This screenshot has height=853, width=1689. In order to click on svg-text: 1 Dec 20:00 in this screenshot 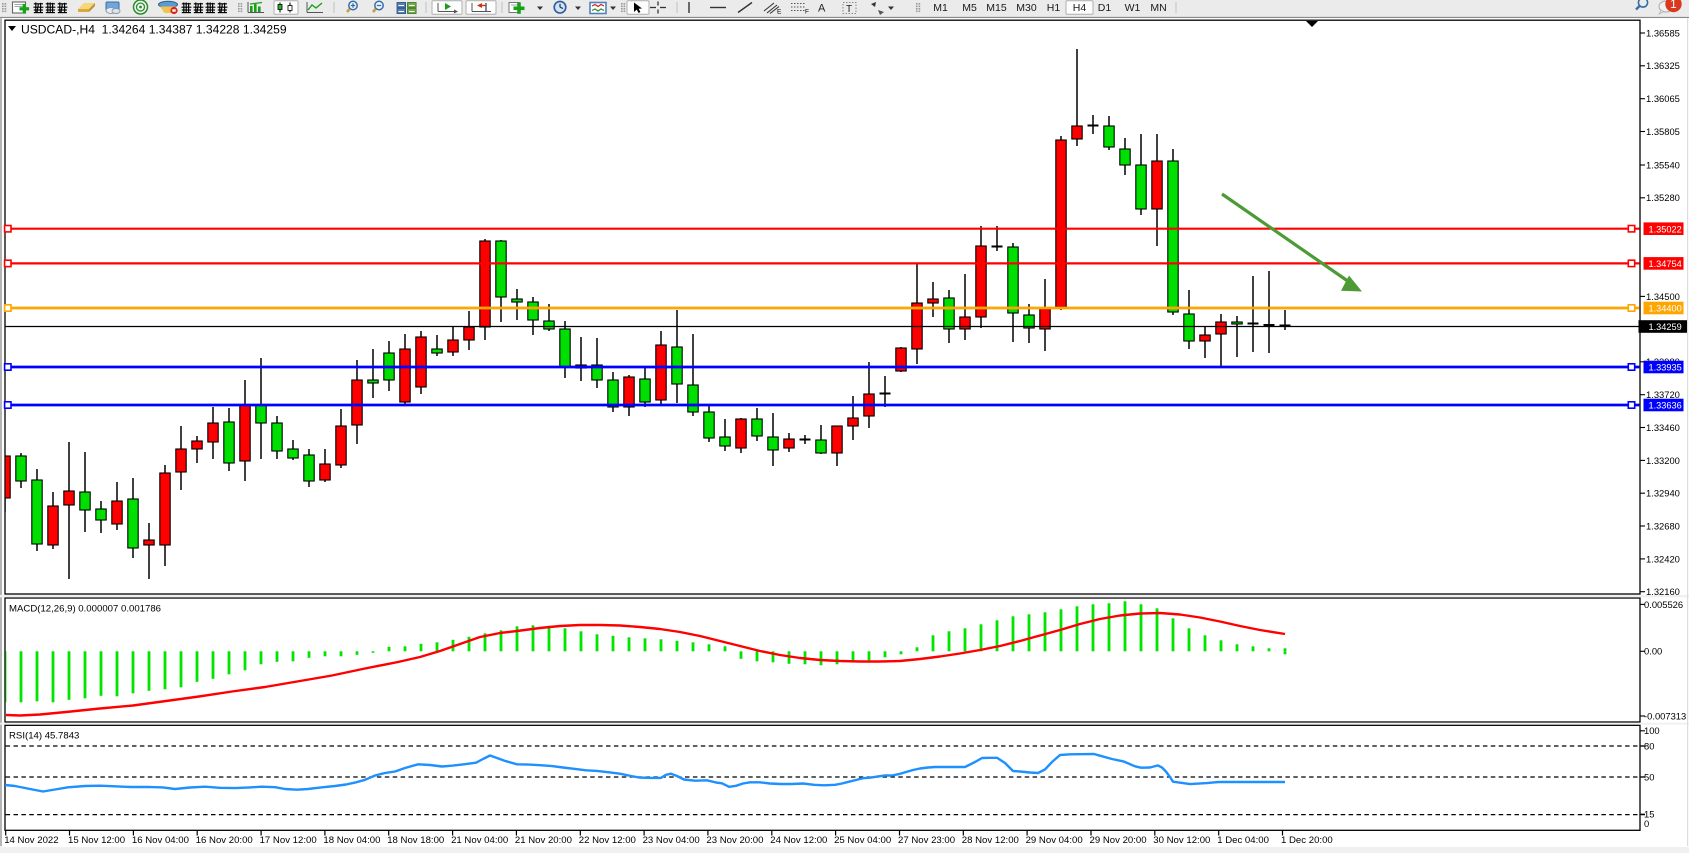, I will do `click(1307, 840)`.